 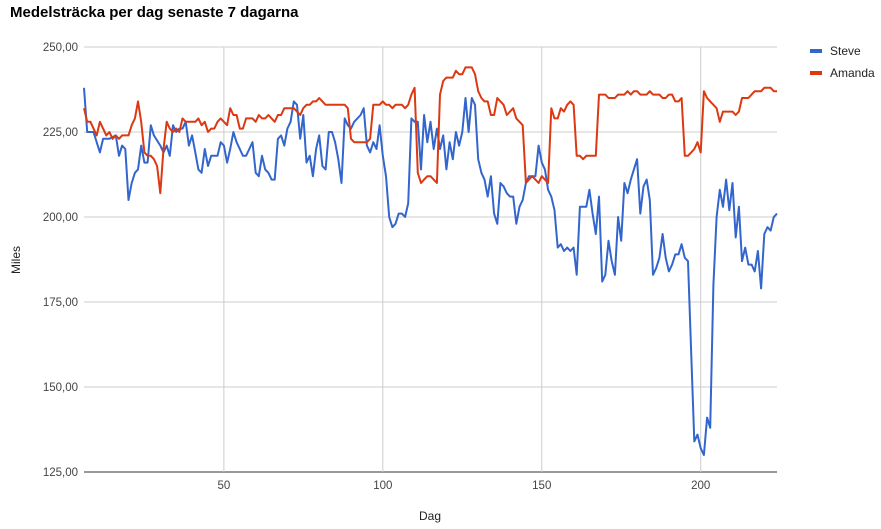 I want to click on legend-label-amanda: Amanda, so click(x=852, y=73).